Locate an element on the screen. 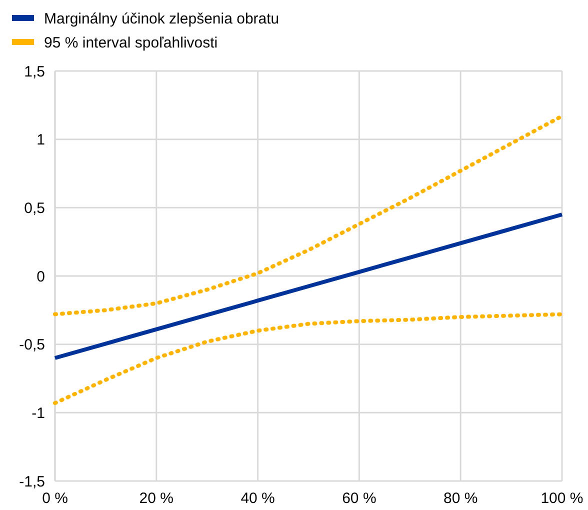 This screenshot has width=588, height=510. legend-label: Marginálny účinok zlepšenia obratu is located at coordinates (162, 19).